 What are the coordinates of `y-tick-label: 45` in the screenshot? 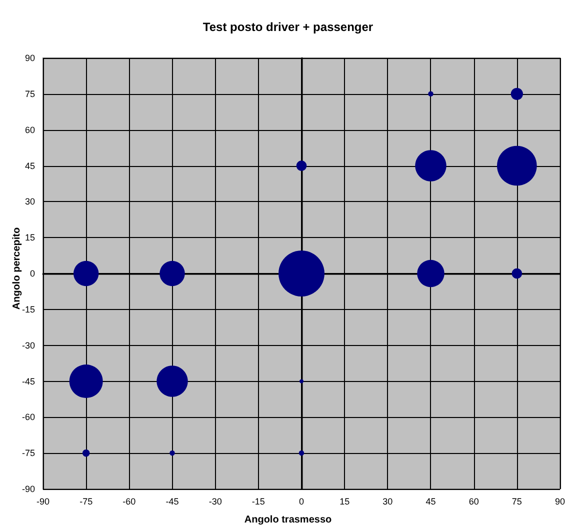 It's located at (29, 165).